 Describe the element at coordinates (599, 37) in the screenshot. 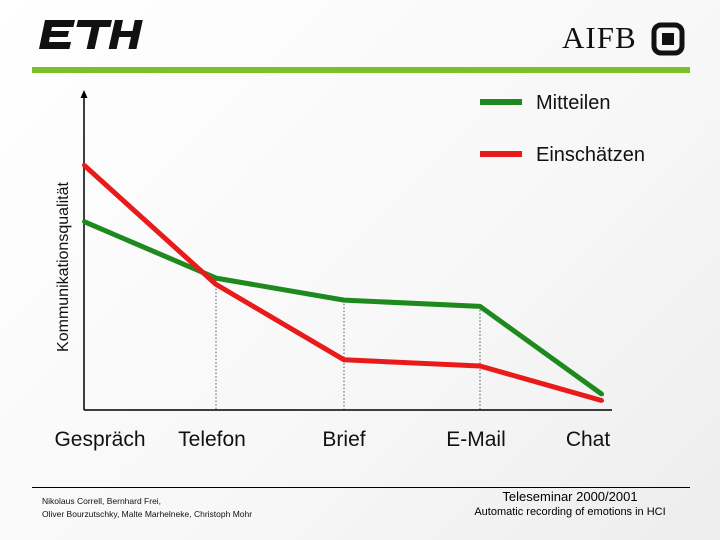

I see `aifb-logo: AIFB` at that location.